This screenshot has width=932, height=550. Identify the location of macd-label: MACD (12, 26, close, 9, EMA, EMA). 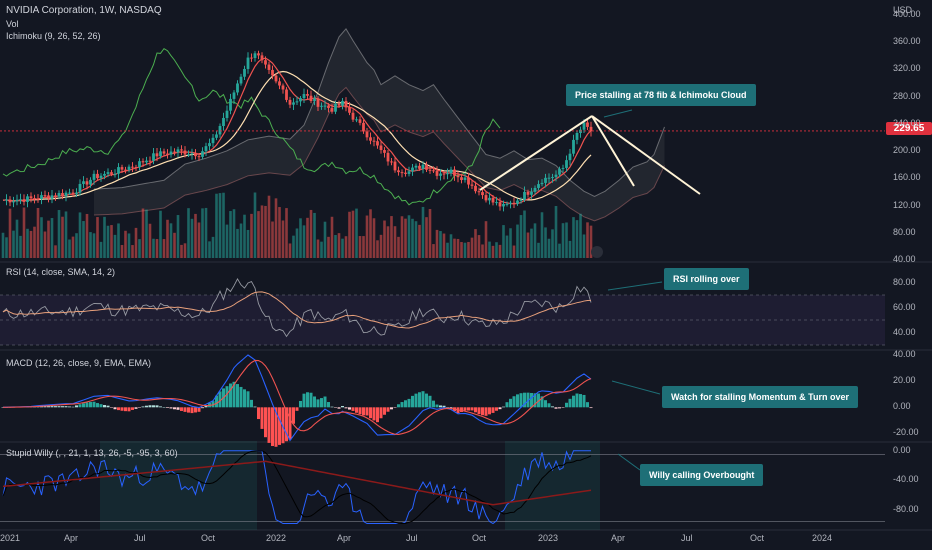
(79, 363).